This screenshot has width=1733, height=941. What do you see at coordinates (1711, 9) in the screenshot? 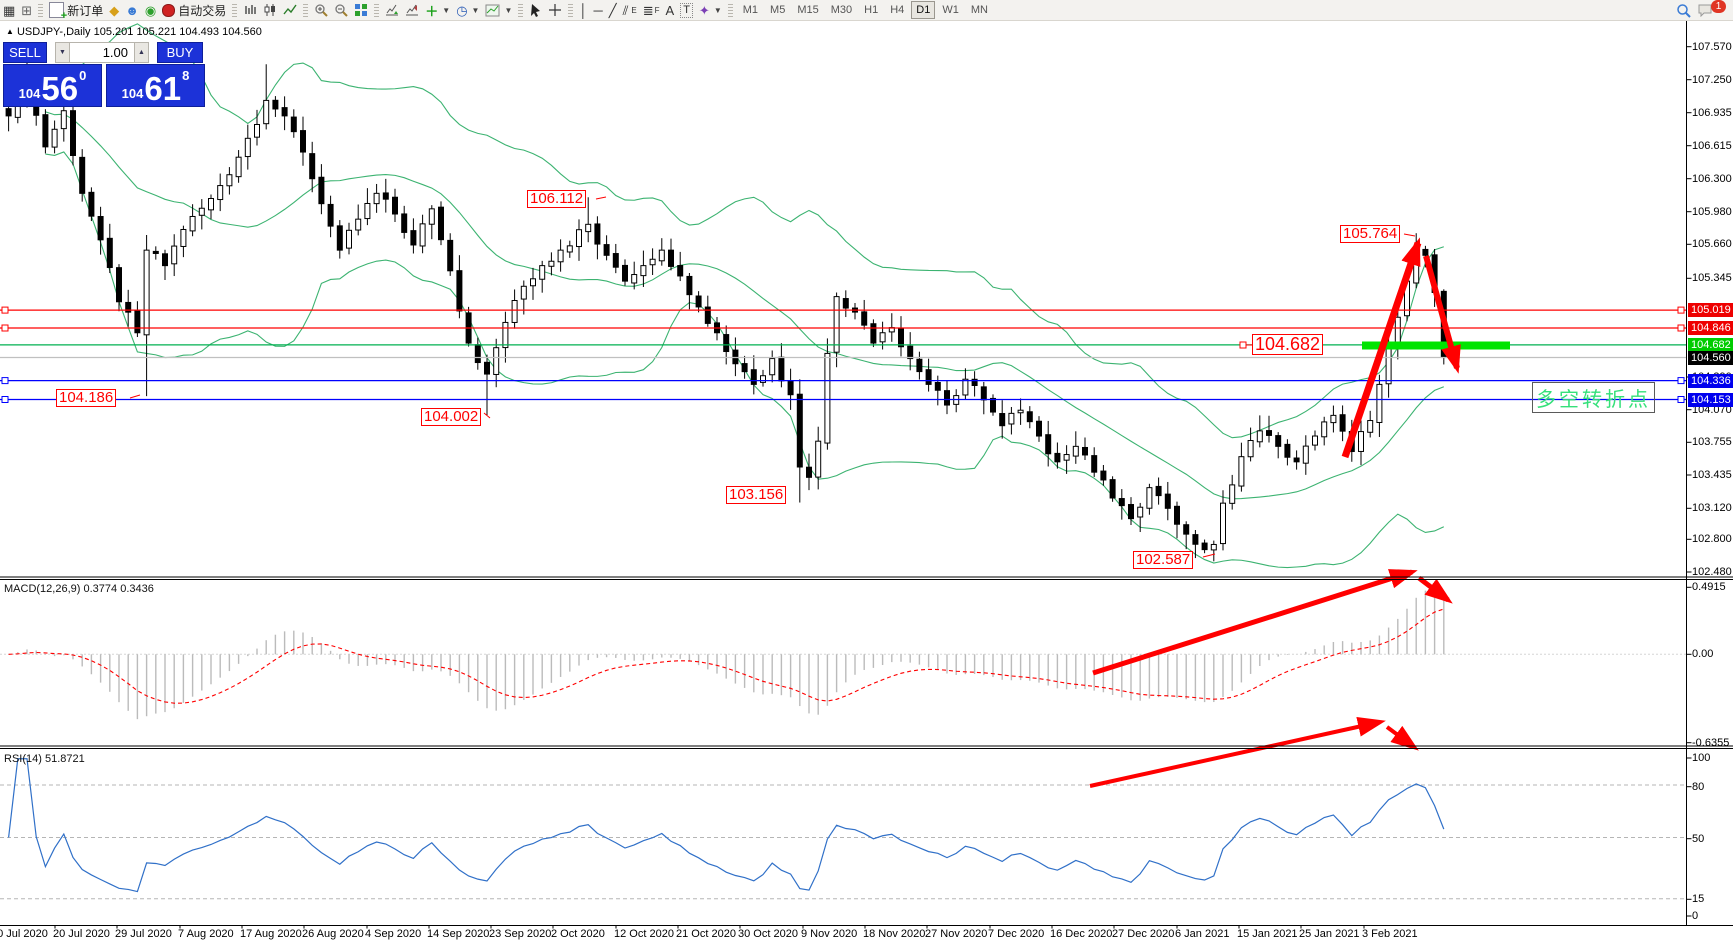
I see `notifications-button: 1` at bounding box center [1711, 9].